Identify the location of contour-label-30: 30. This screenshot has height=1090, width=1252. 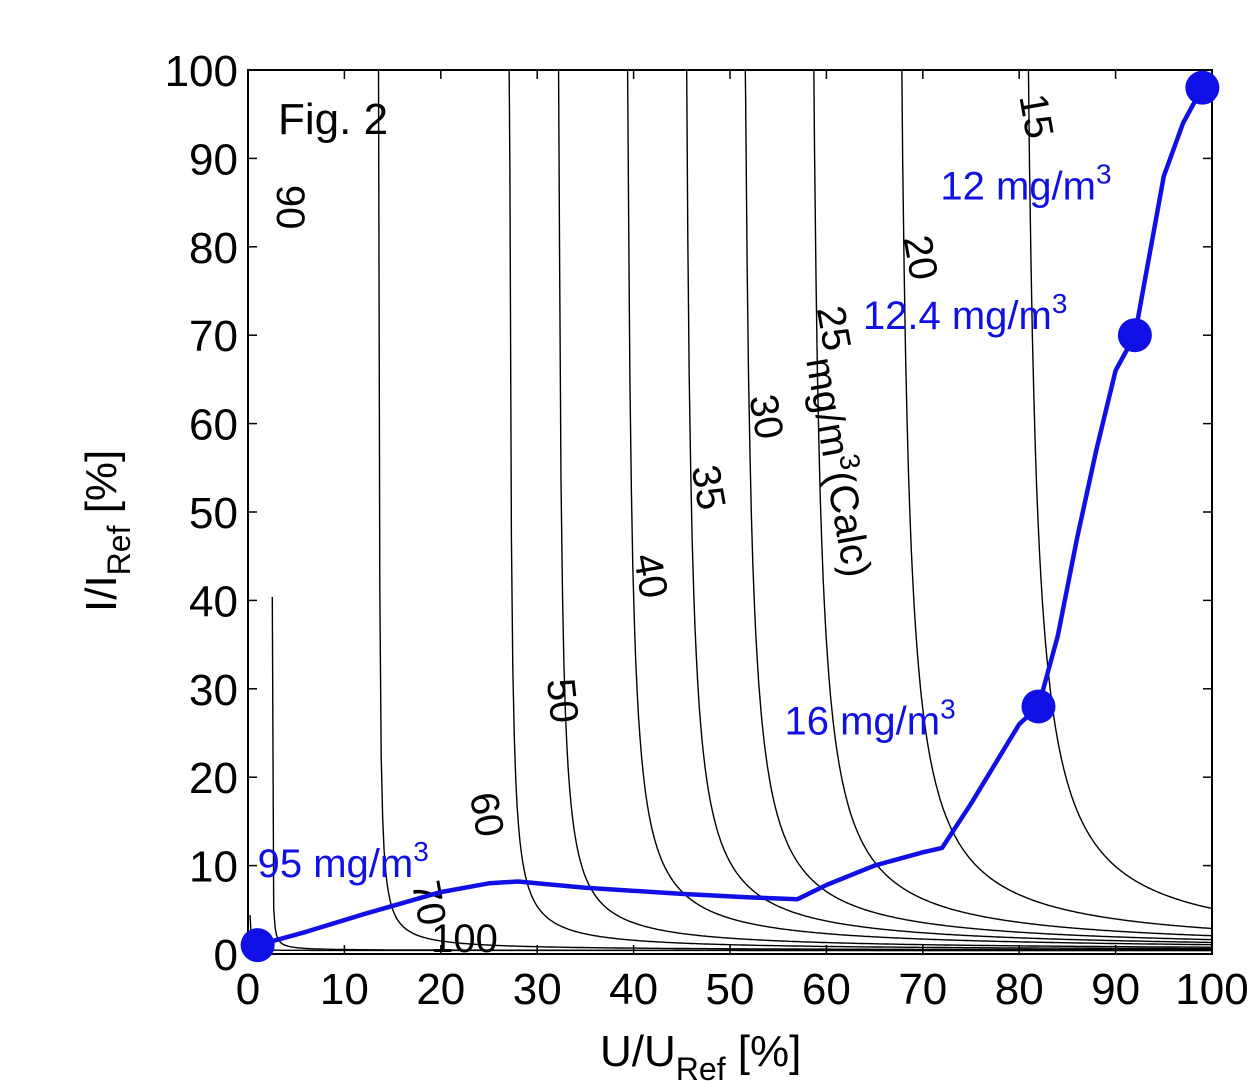
(765, 416).